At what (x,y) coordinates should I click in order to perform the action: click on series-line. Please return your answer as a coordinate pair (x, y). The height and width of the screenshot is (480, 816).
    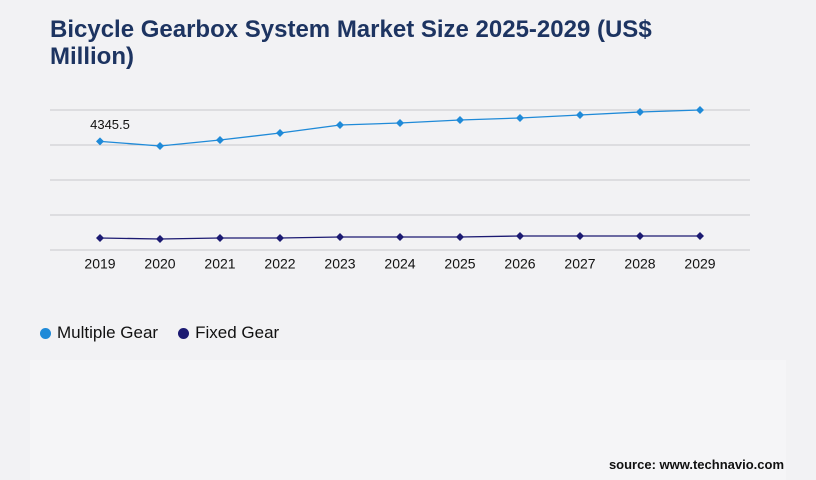
    Looking at the image, I should click on (400, 128).